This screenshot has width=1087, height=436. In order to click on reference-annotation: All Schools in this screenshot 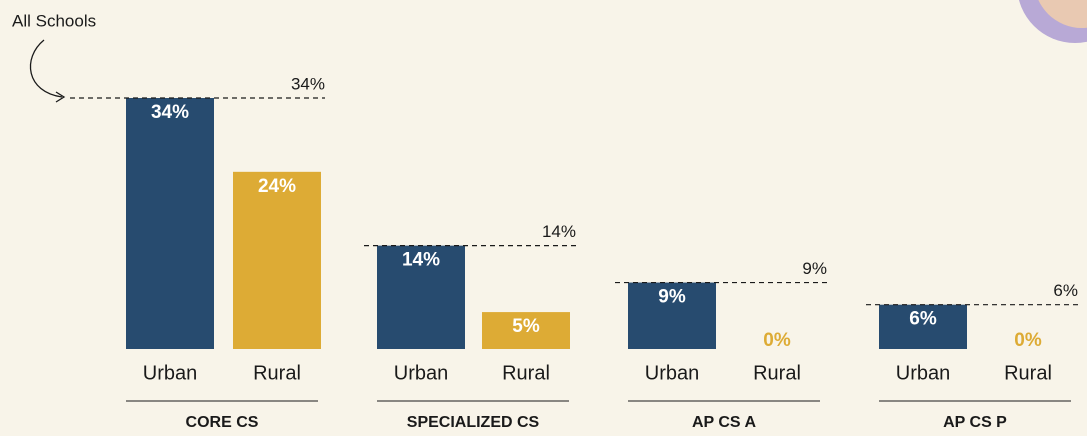, I will do `click(54, 20)`.